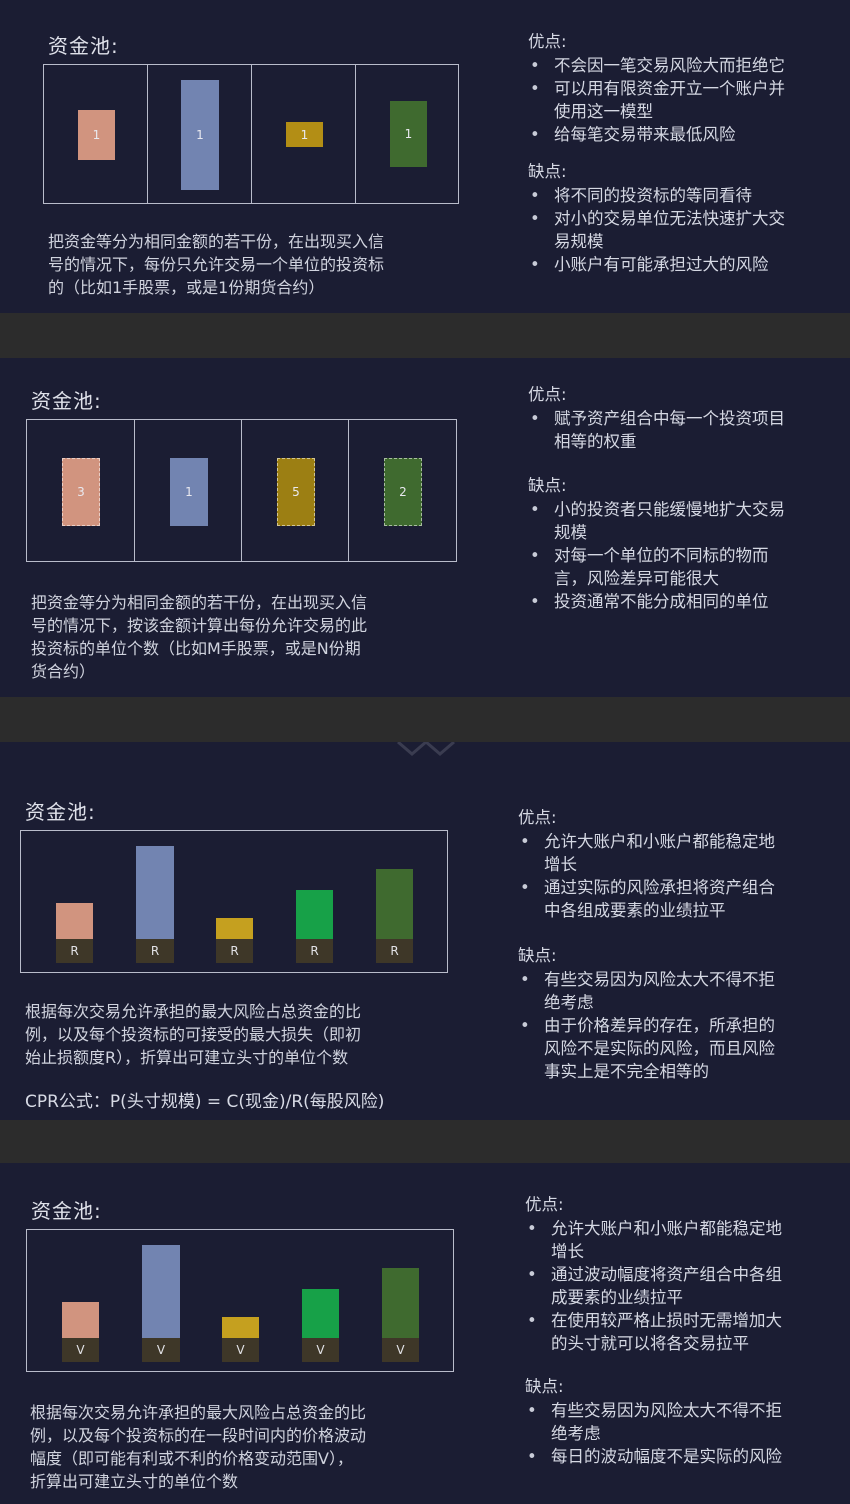  I want to click on list-item: 小账户有可能承担过大的风险, so click(656, 264).